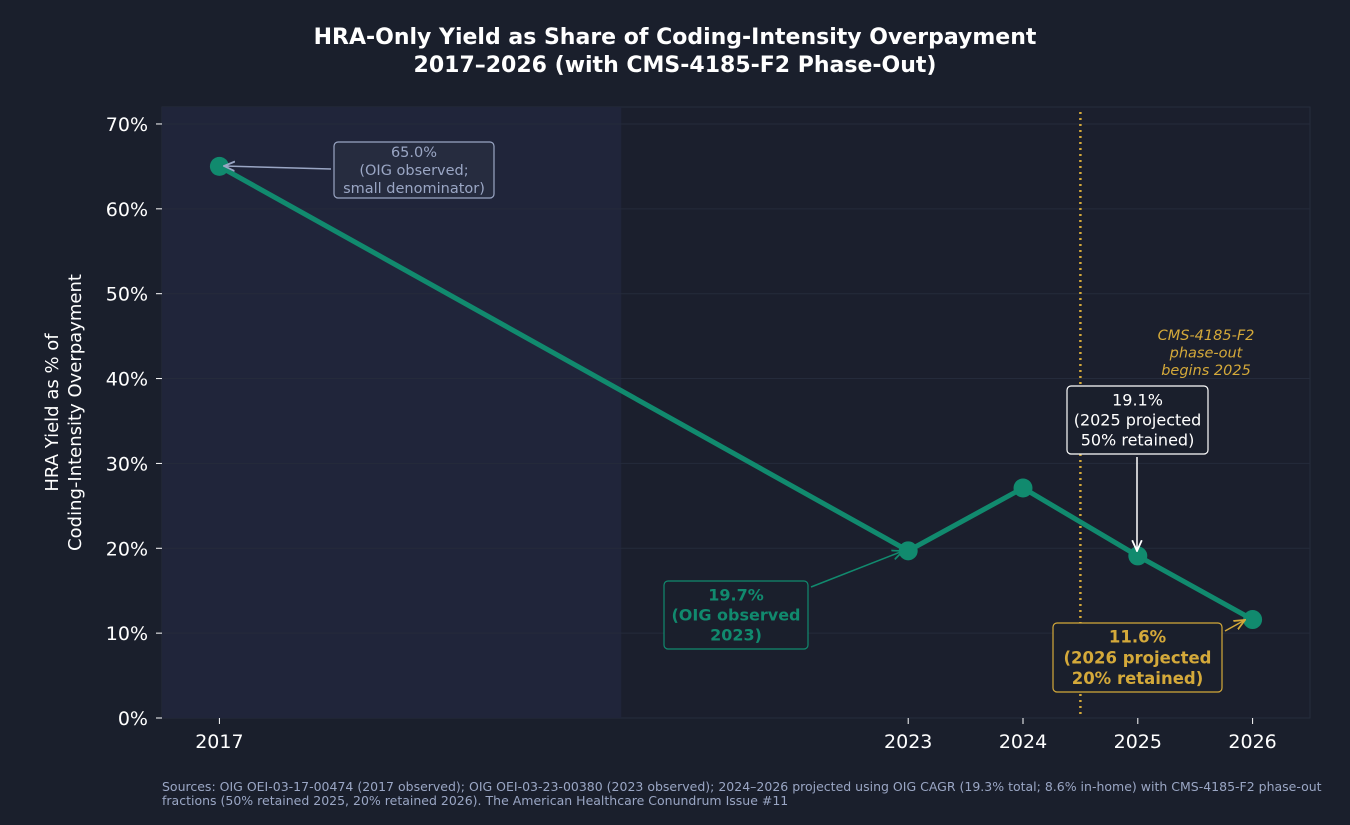 The image size is (1350, 825). What do you see at coordinates (127, 549) in the screenshot?
I see `y-tick-label: 20%` at bounding box center [127, 549].